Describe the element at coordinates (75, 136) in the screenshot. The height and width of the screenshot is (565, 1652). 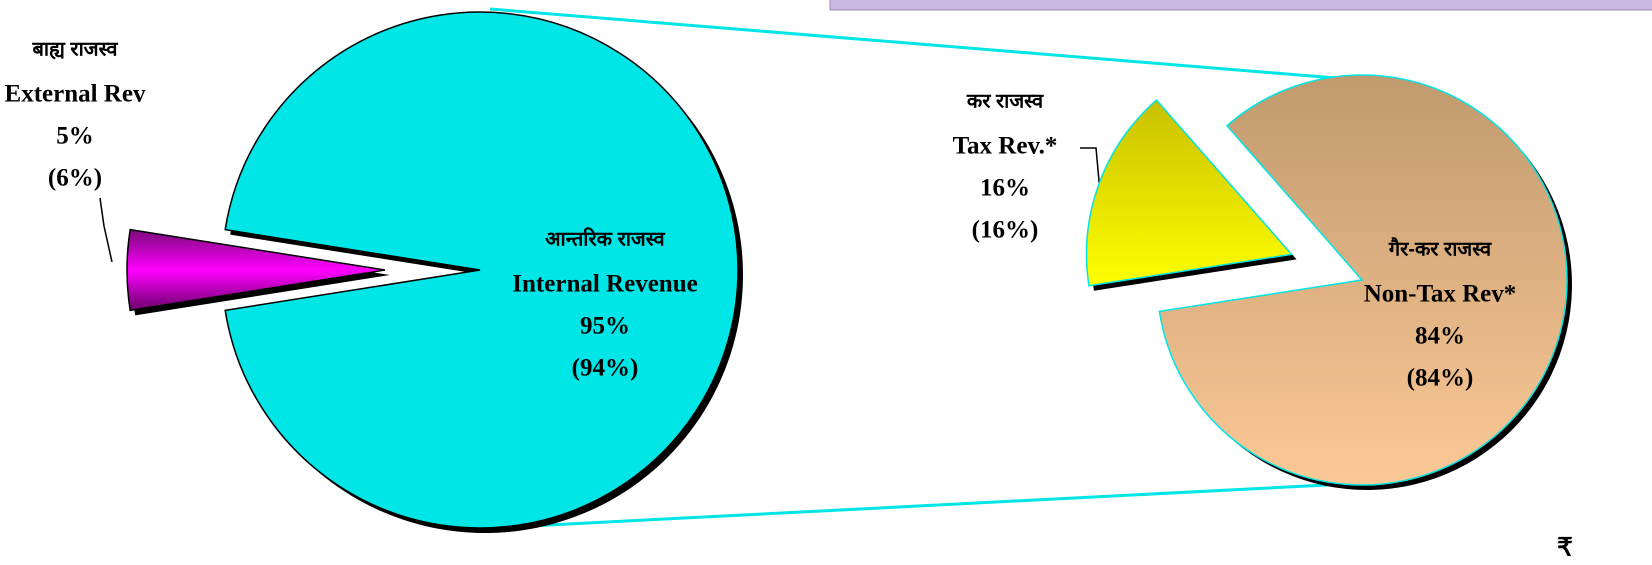
I see `value-label: 5%` at that location.